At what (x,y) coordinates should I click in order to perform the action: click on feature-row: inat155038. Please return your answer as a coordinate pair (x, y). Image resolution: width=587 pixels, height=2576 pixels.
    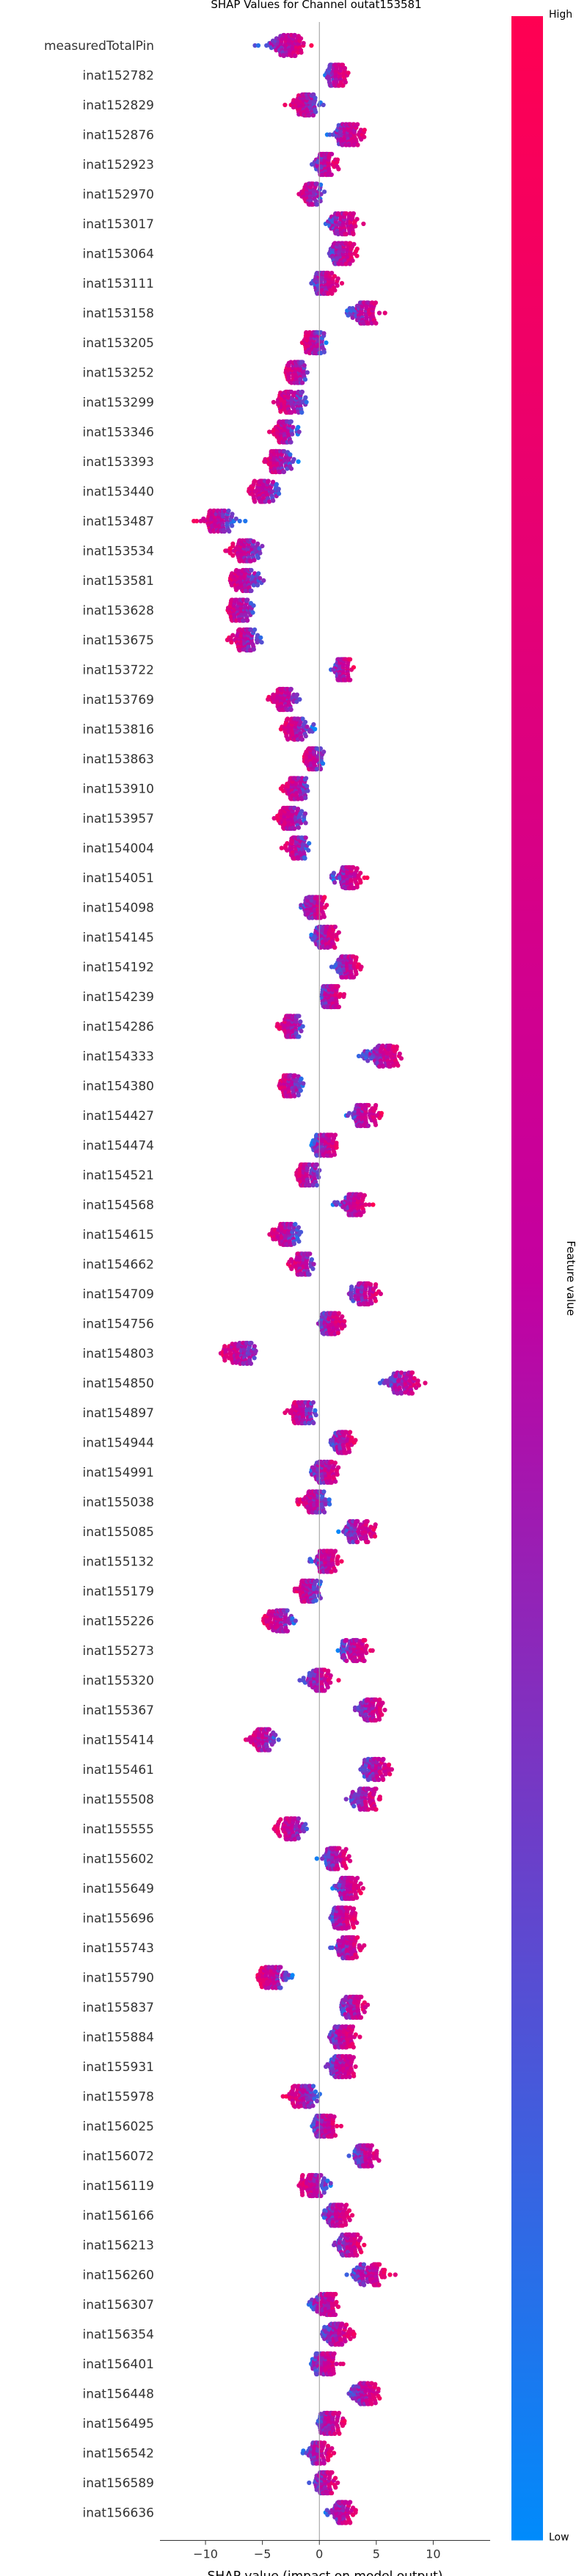
    Looking at the image, I should click on (208, 1502).